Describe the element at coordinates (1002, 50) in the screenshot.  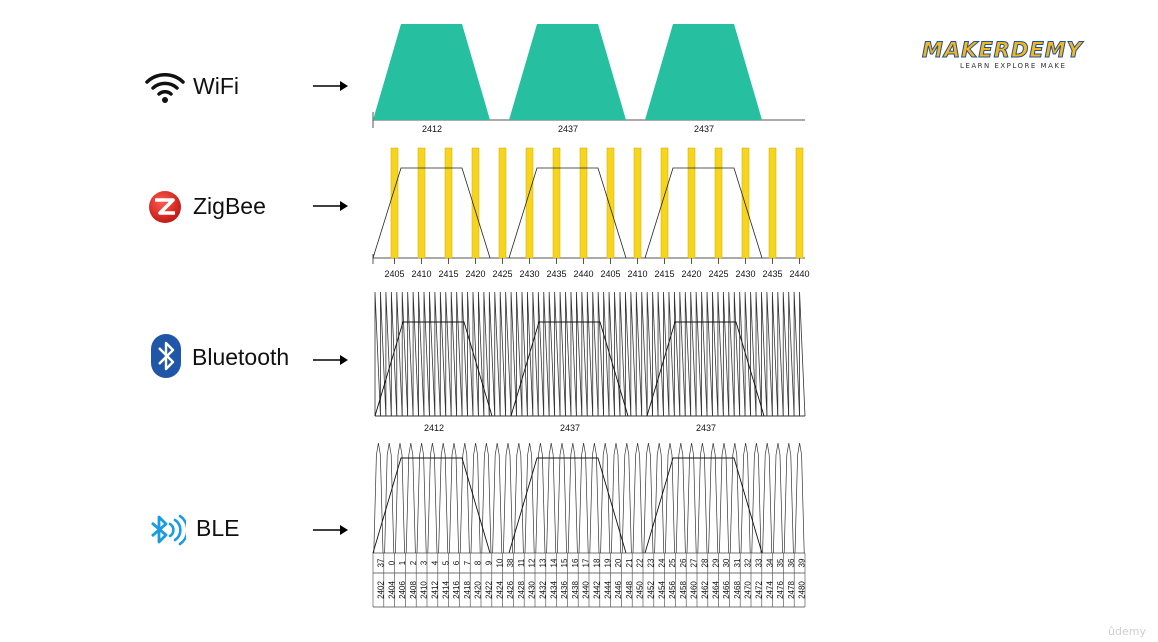
I see `makerdemy-logo: MAKERDEMY` at that location.